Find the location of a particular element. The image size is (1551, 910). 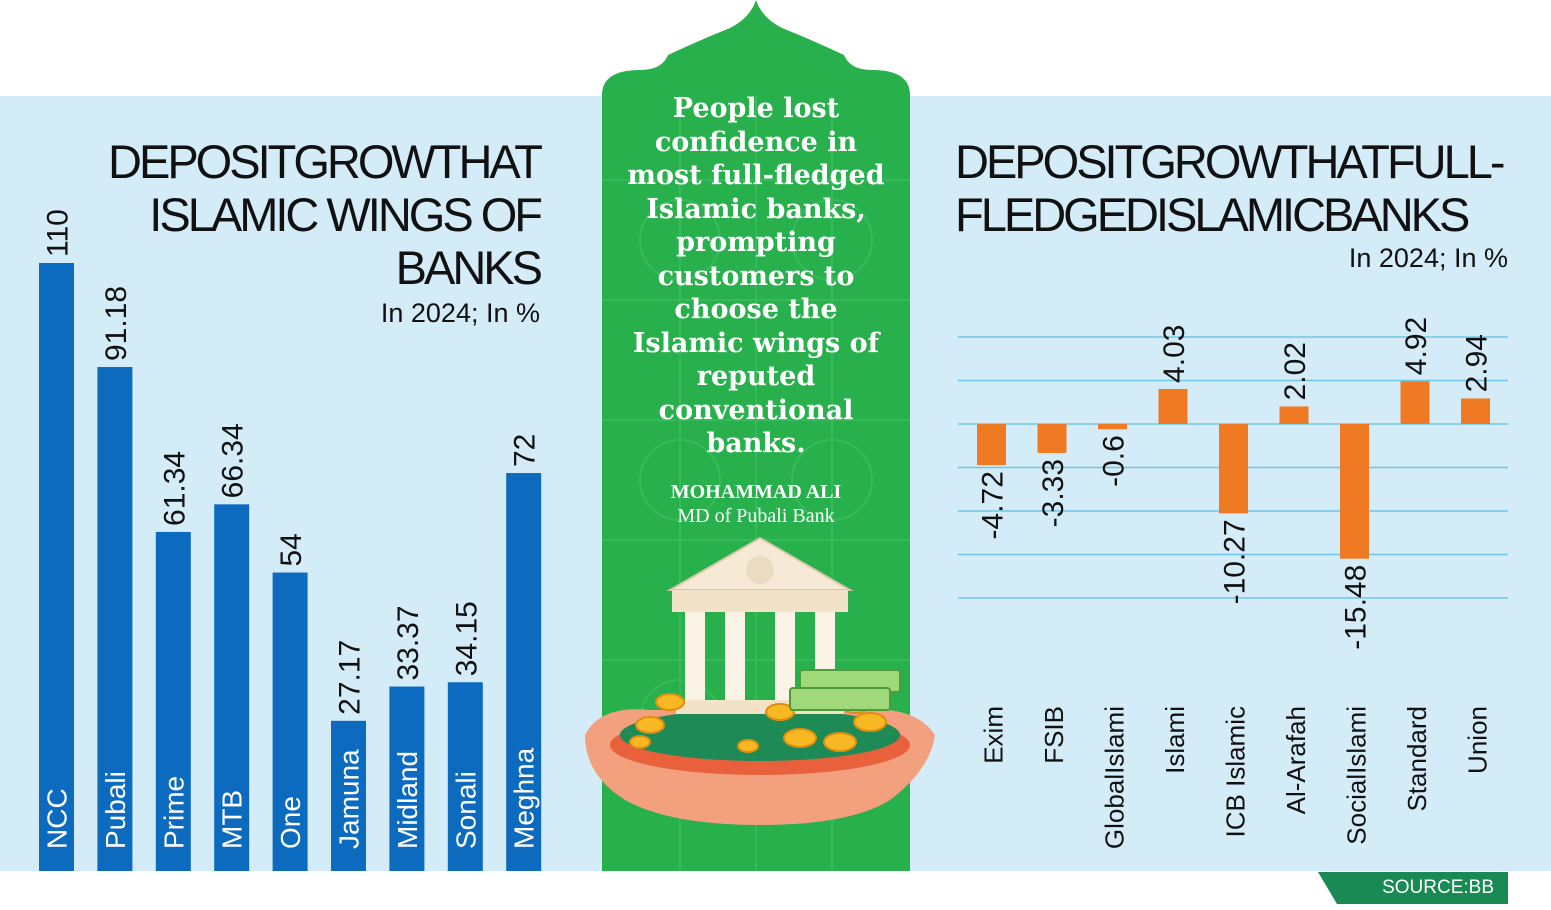

bar-fsib is located at coordinates (1052, 438).